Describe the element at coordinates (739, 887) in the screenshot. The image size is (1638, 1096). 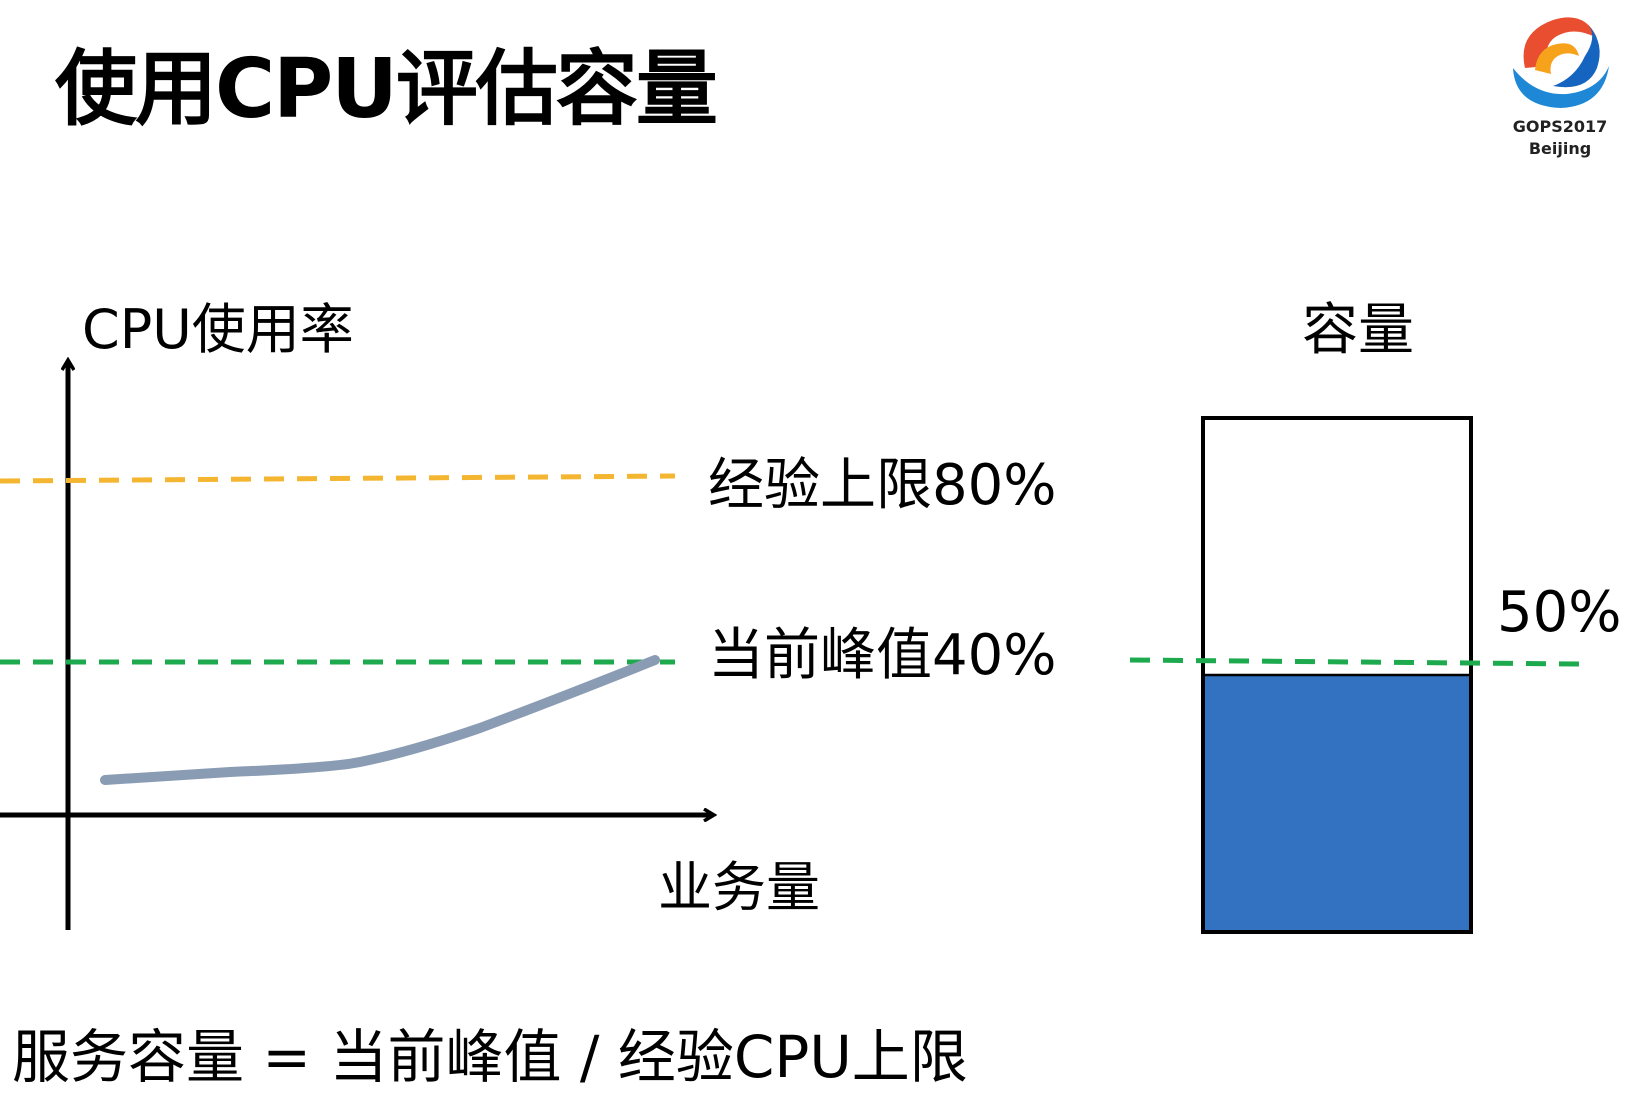
I see `x-axis-label: 业务量` at that location.